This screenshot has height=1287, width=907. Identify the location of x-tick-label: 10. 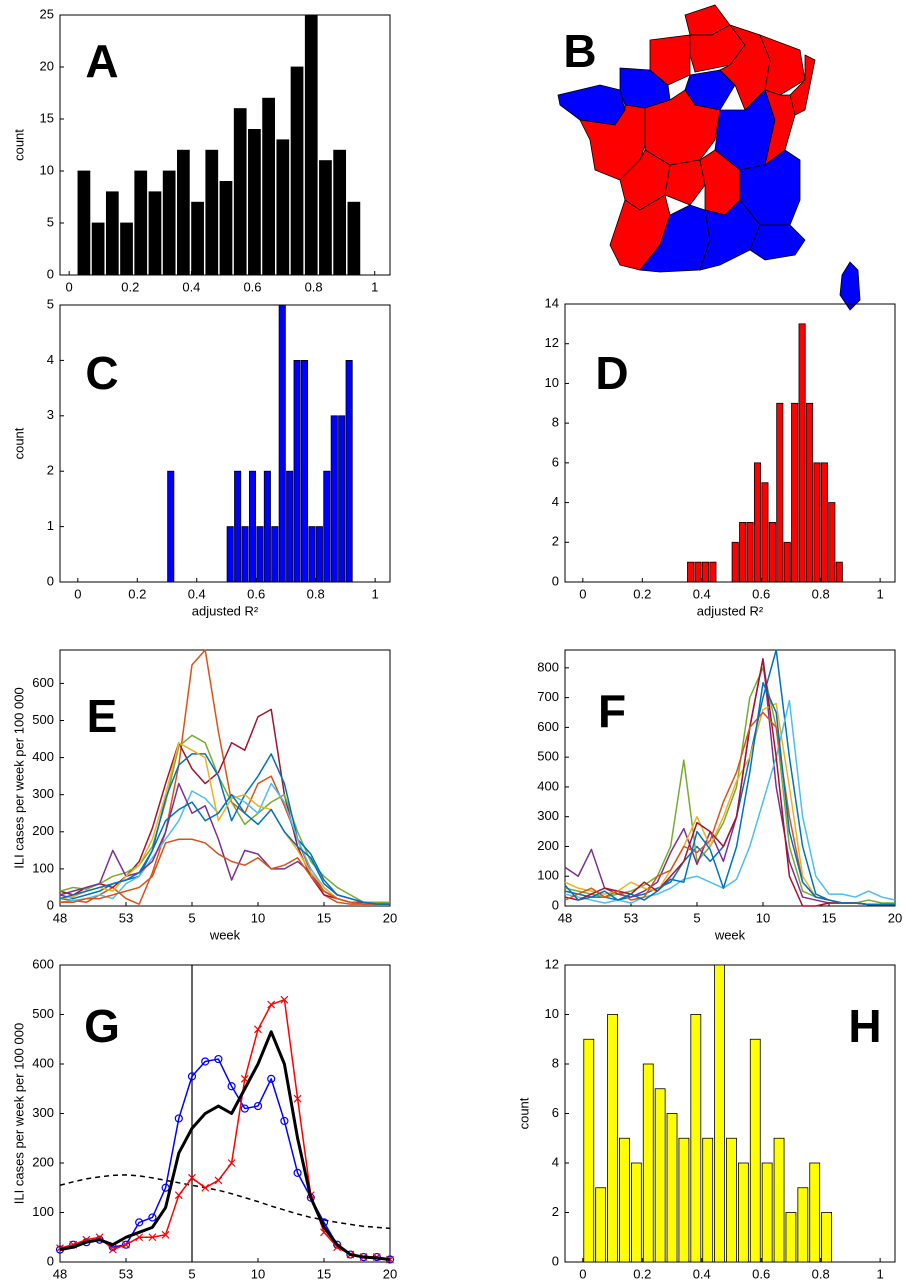
(258, 917).